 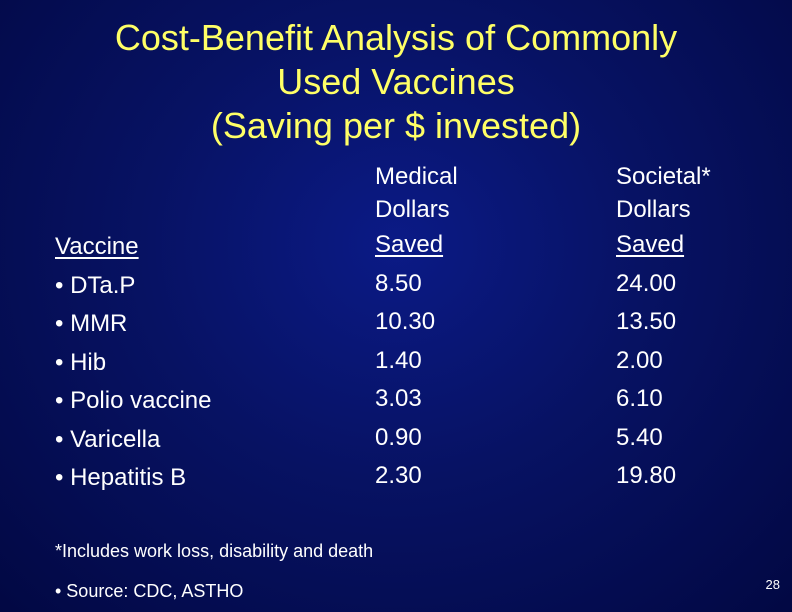 What do you see at coordinates (396, 125) in the screenshot?
I see `title-line-3: (Saving per $ invested)` at bounding box center [396, 125].